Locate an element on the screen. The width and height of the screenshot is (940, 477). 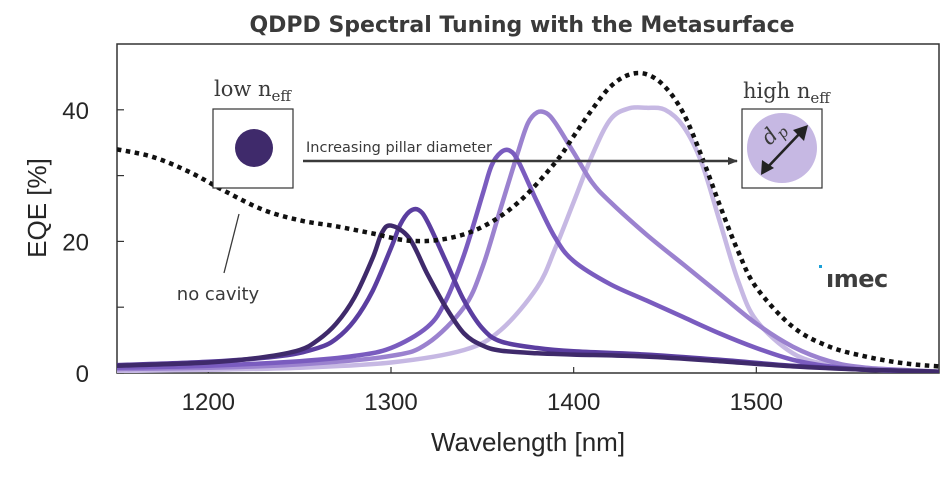
x-axis-label: Wavelength [nm] is located at coordinates (528, 442).